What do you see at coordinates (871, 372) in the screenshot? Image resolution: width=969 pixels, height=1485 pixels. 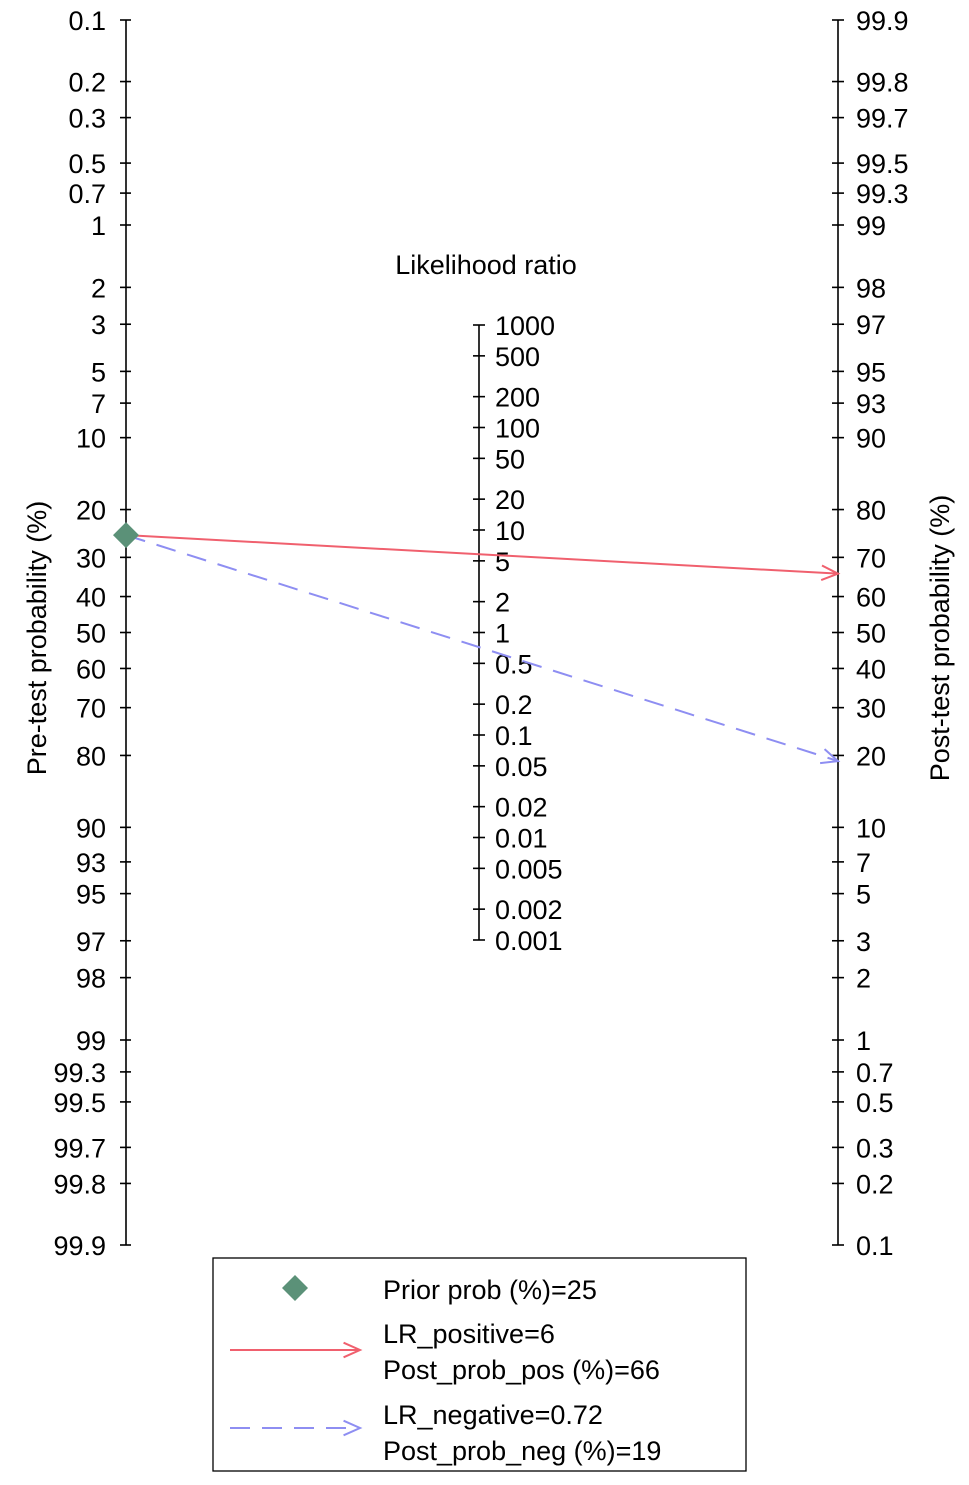 I see `post-test-tick-label-95: 95` at bounding box center [871, 372].